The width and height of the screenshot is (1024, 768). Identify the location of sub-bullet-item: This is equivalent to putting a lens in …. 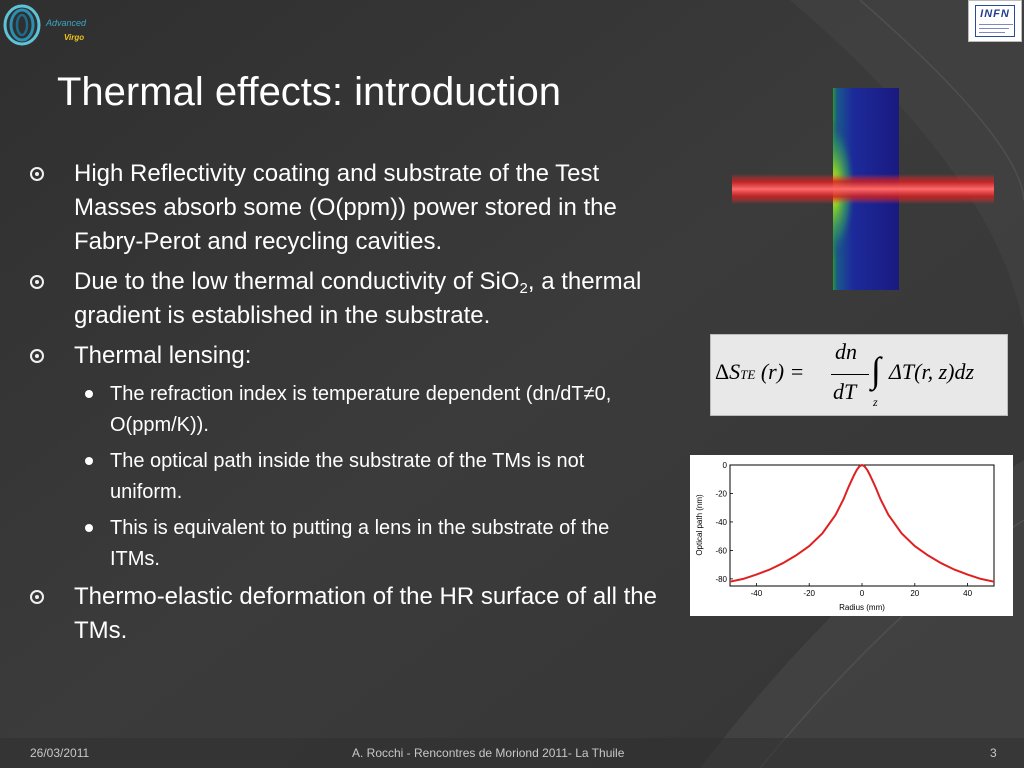
(345, 544).